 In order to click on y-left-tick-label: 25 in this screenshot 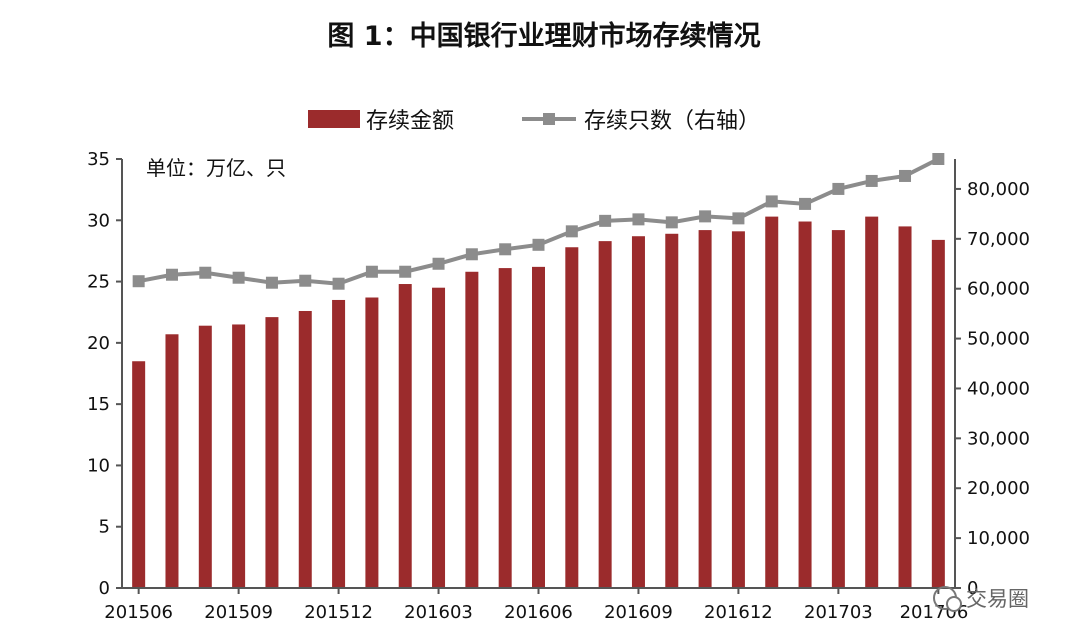, I will do `click(98, 282)`.